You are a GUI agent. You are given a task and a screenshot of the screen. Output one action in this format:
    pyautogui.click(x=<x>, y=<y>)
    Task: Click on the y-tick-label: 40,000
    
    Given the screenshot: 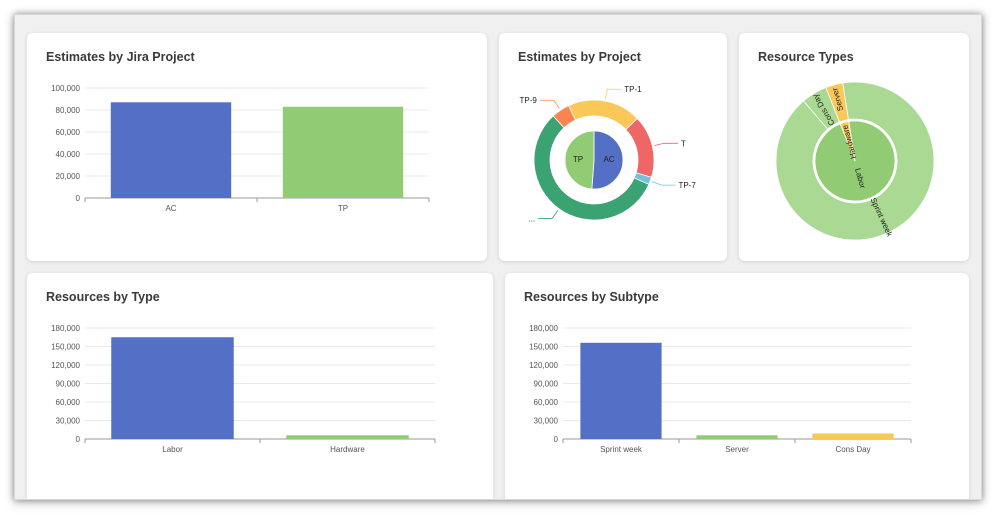 What is the action you would take?
    pyautogui.click(x=68, y=154)
    